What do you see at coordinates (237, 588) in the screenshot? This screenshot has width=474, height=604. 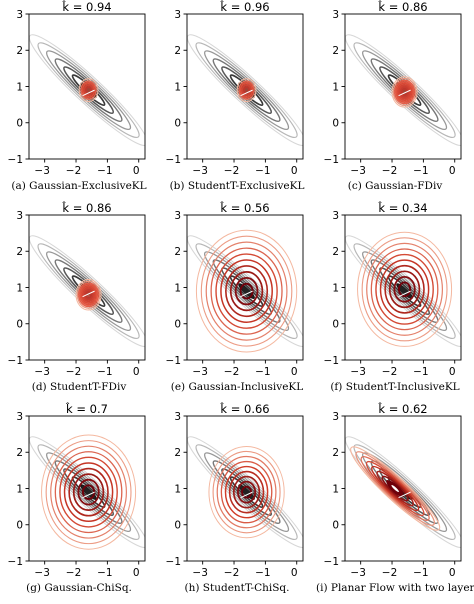 I see `panel-caption: (h) StudentT-ChiSq.` at bounding box center [237, 588].